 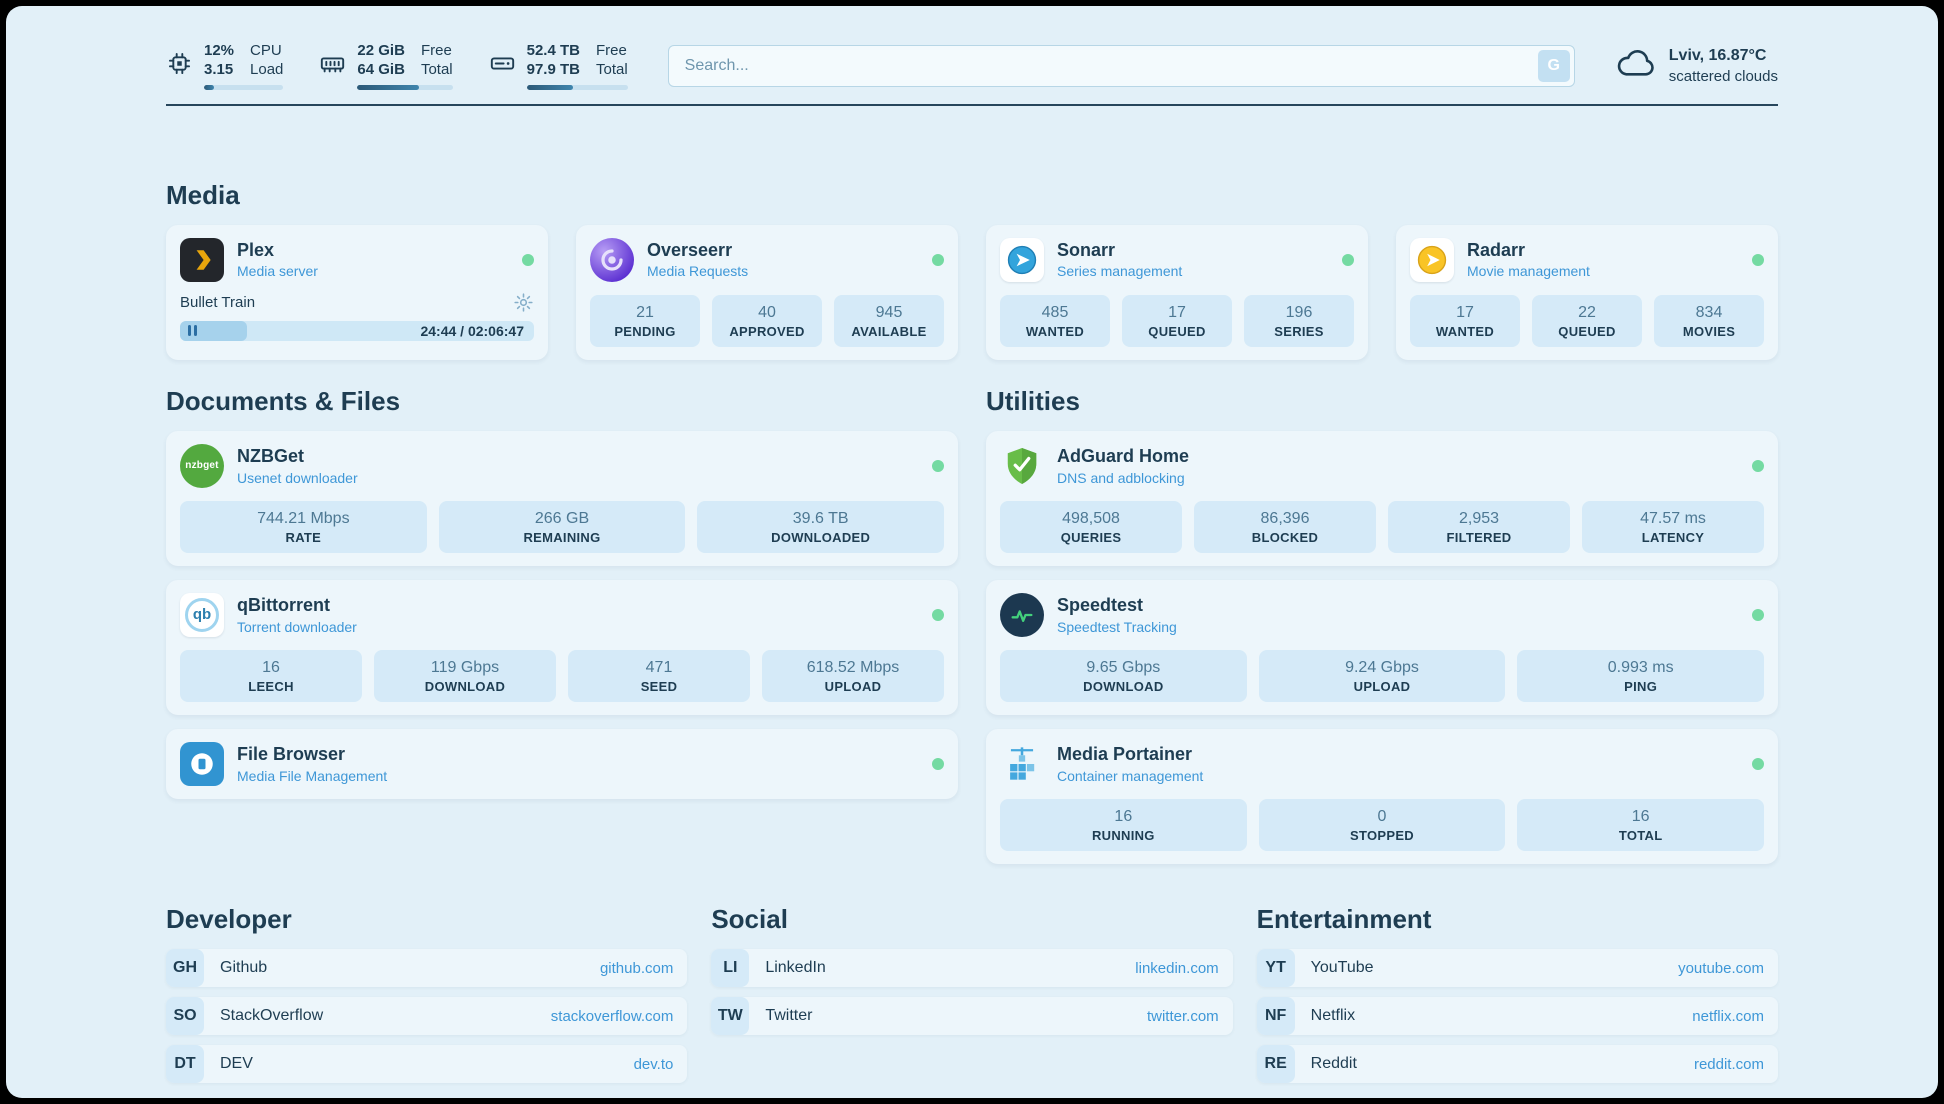 What do you see at coordinates (236, 1064) in the screenshot?
I see `link-name: DEV` at bounding box center [236, 1064].